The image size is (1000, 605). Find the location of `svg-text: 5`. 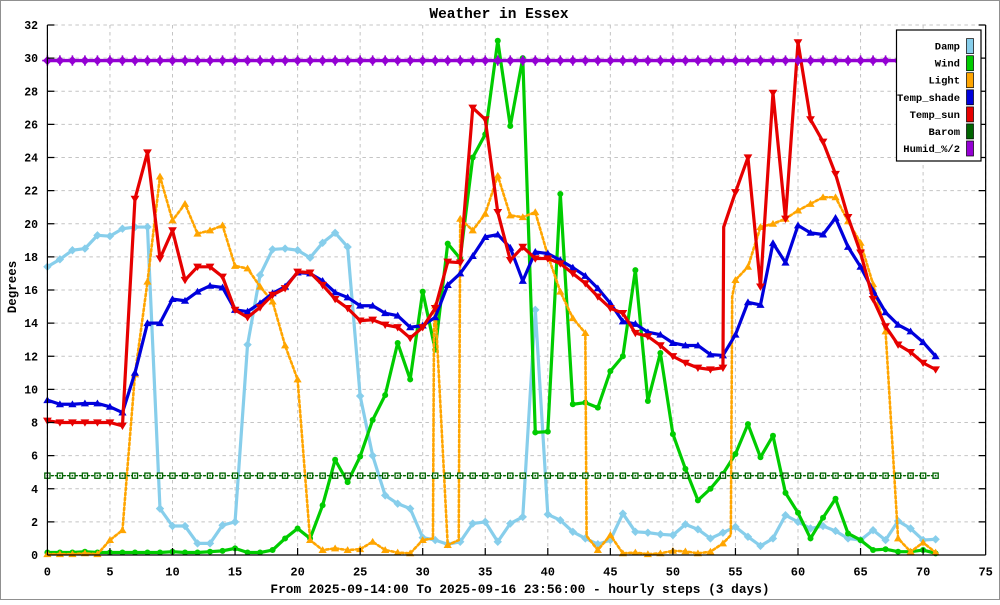

svg-text: 5 is located at coordinates (109, 573).